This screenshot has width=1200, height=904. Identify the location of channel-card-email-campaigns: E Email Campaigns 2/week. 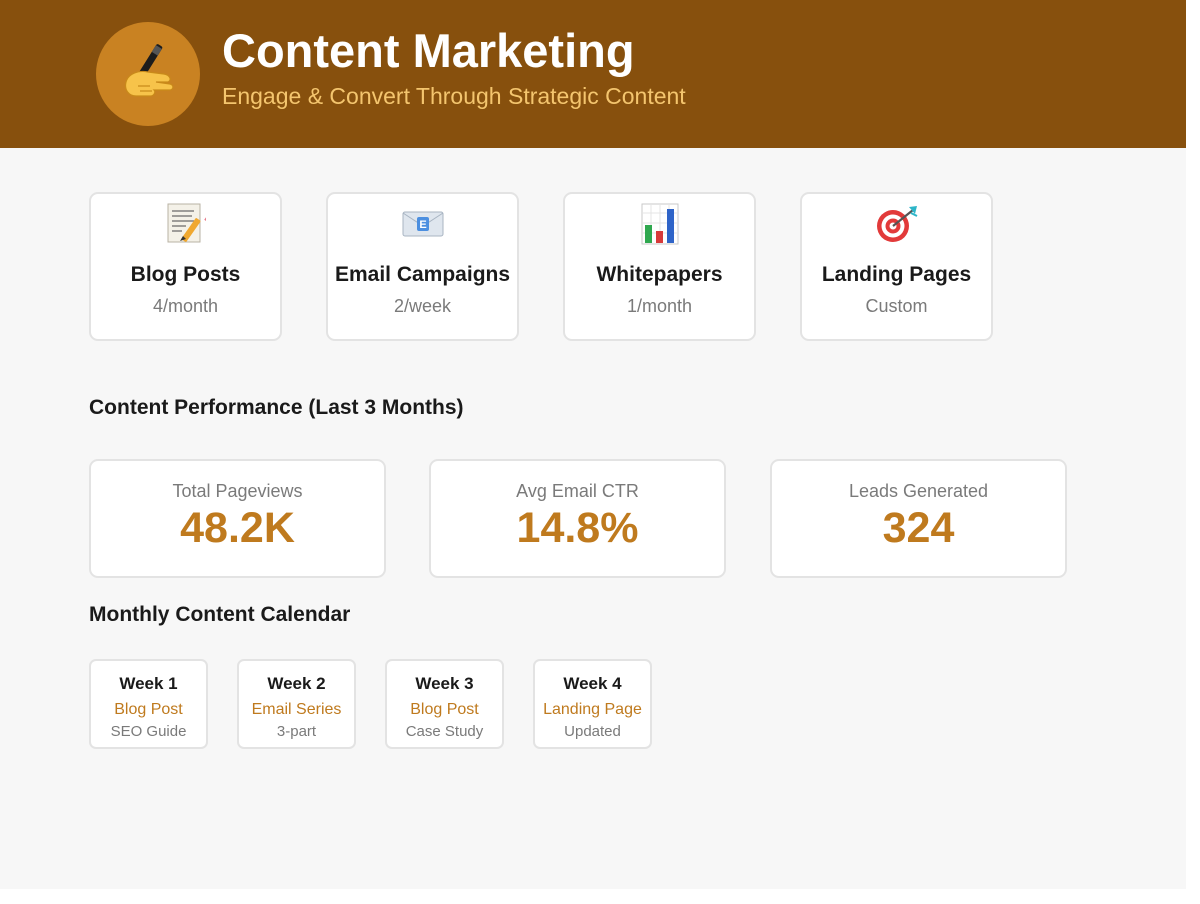
(422, 266).